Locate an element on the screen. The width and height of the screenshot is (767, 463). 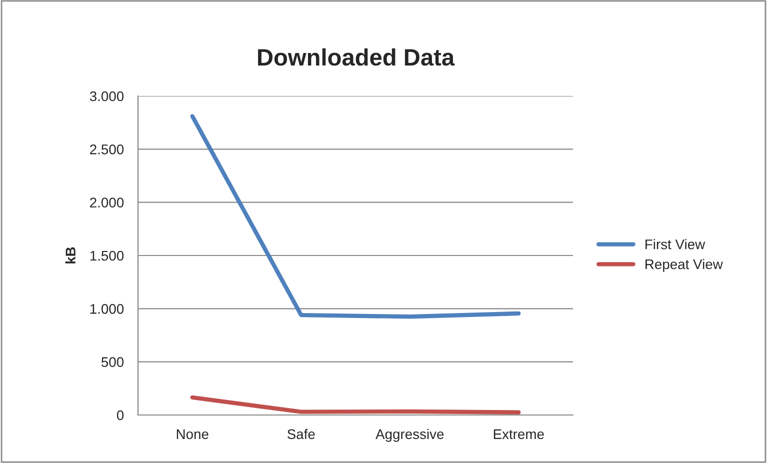
x-tick-label: Aggressive is located at coordinates (410, 435).